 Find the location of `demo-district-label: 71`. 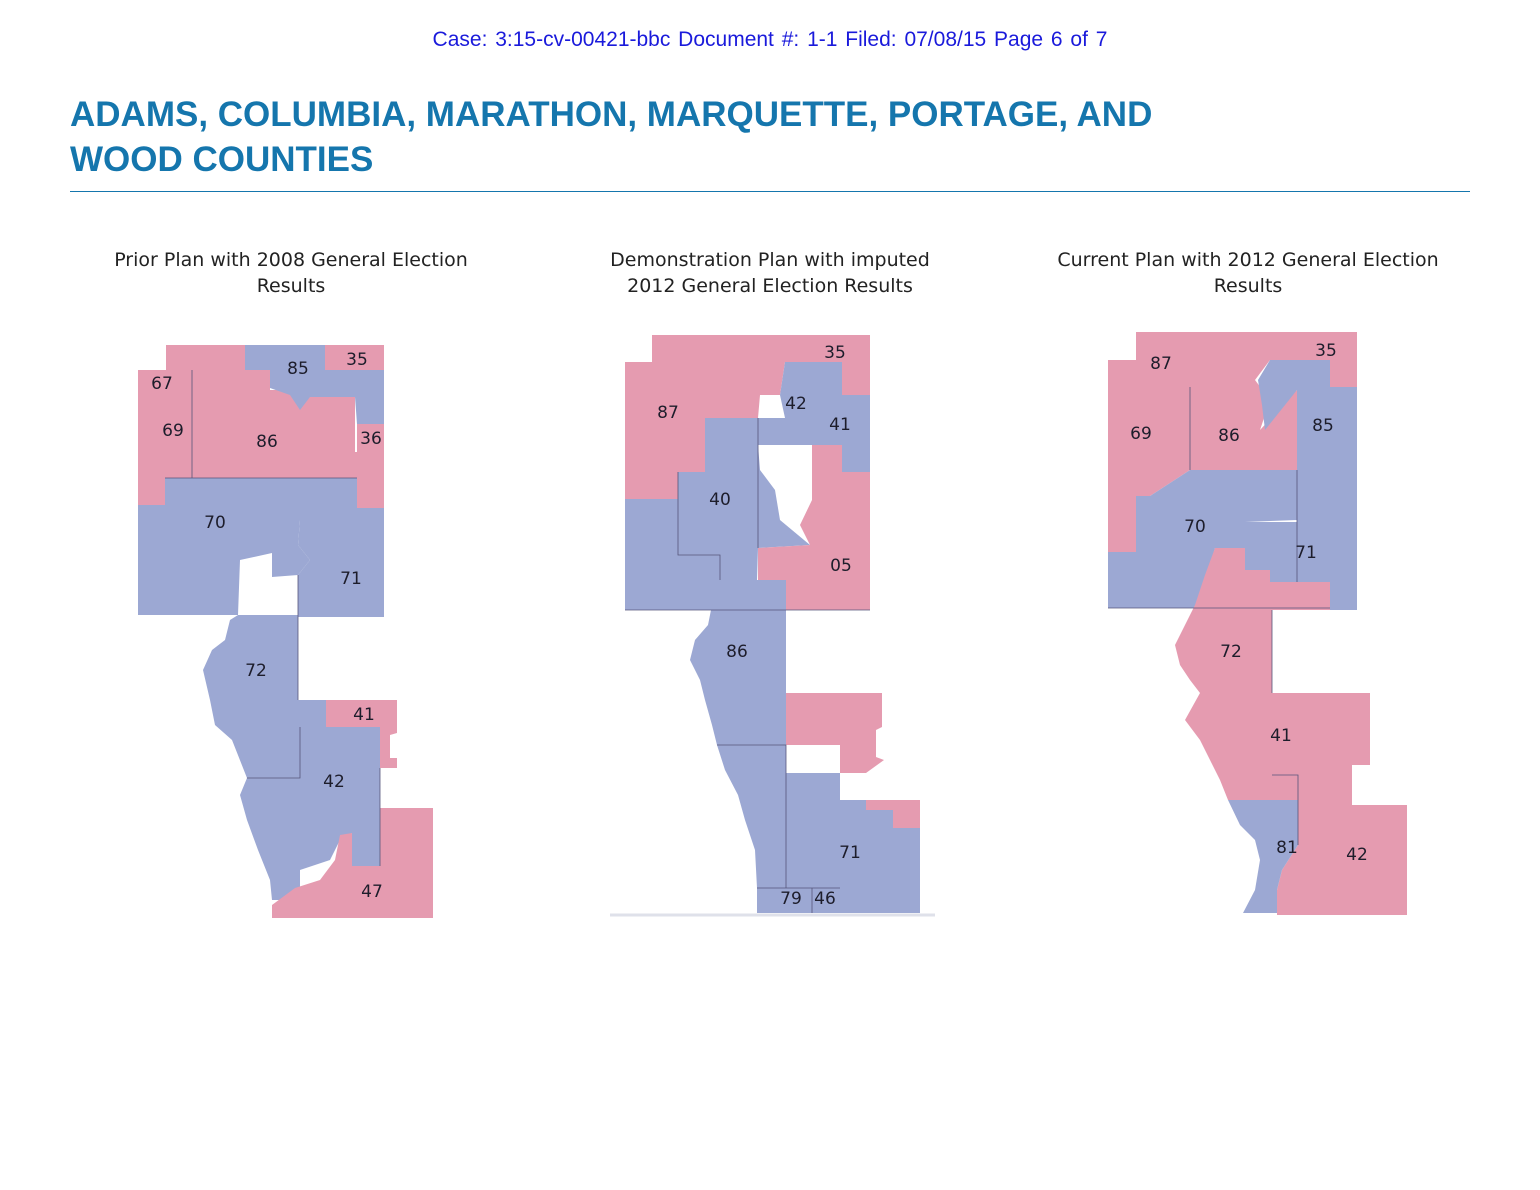

demo-district-label: 71 is located at coordinates (850, 853).